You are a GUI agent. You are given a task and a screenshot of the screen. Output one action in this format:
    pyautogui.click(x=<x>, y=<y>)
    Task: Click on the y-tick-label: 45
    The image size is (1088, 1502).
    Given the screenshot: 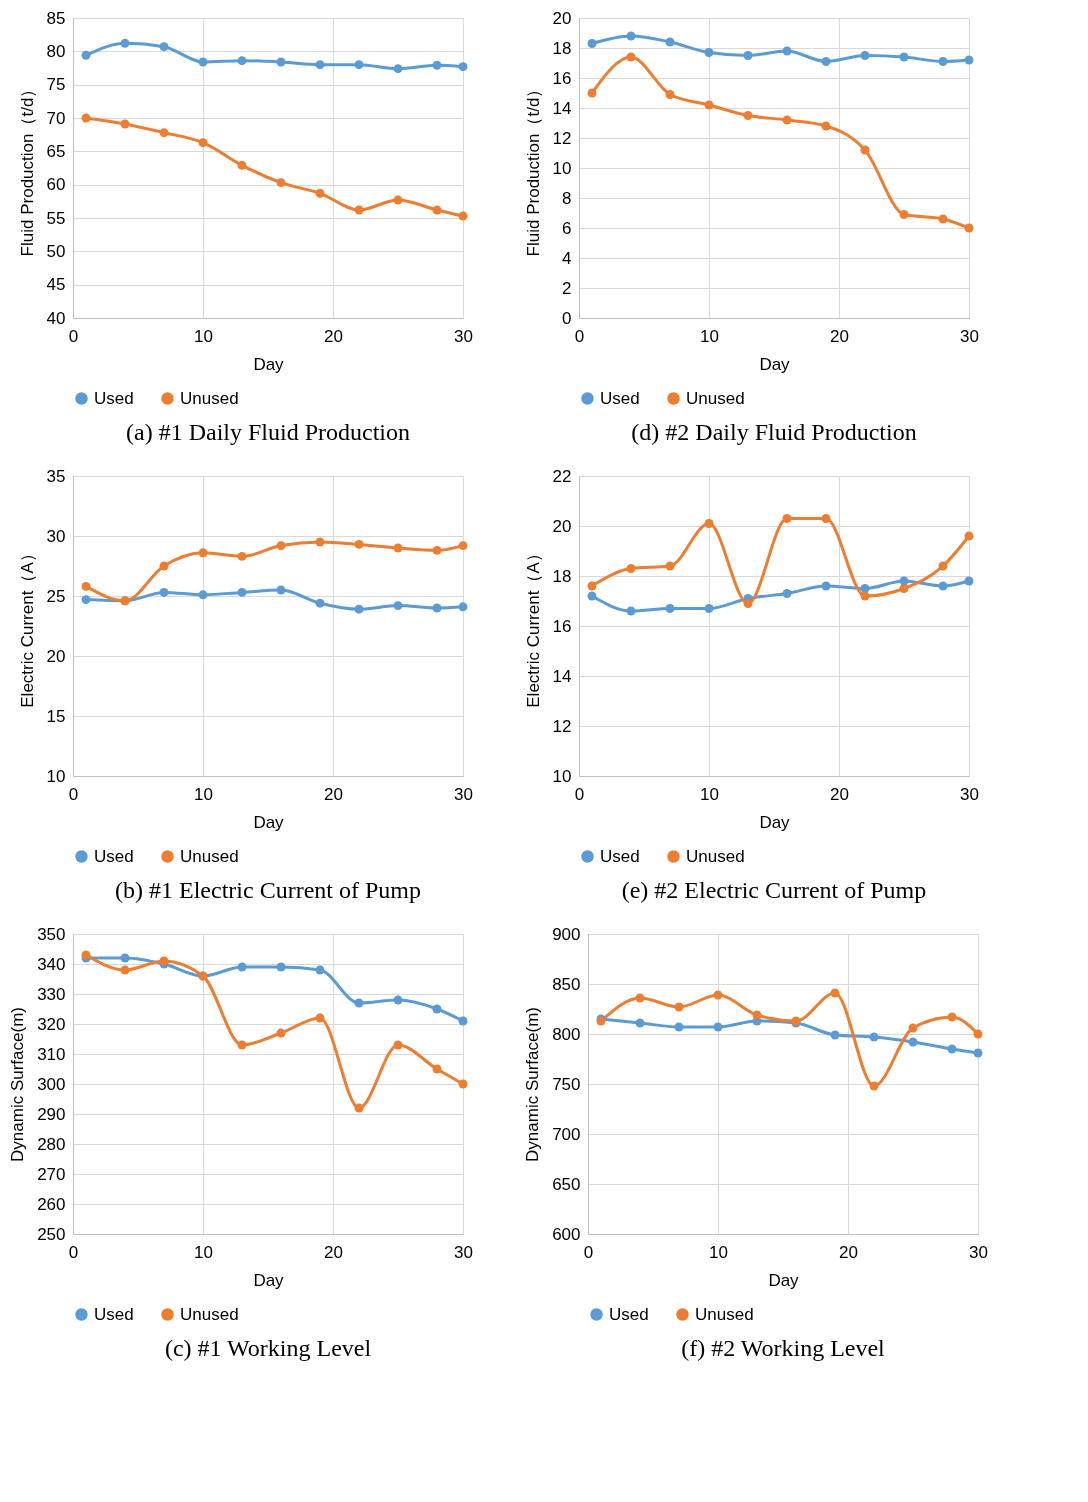 What is the action you would take?
    pyautogui.click(x=56, y=285)
    